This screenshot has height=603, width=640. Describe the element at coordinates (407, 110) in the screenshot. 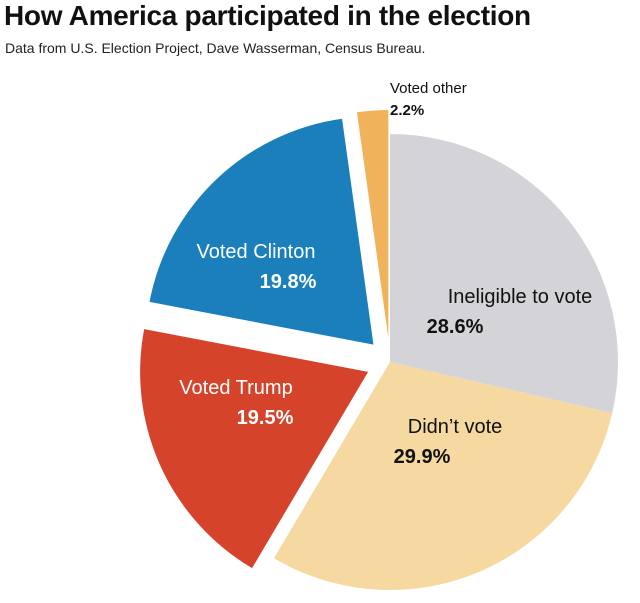

I see `slice-value-voted-other: 2.2%` at that location.